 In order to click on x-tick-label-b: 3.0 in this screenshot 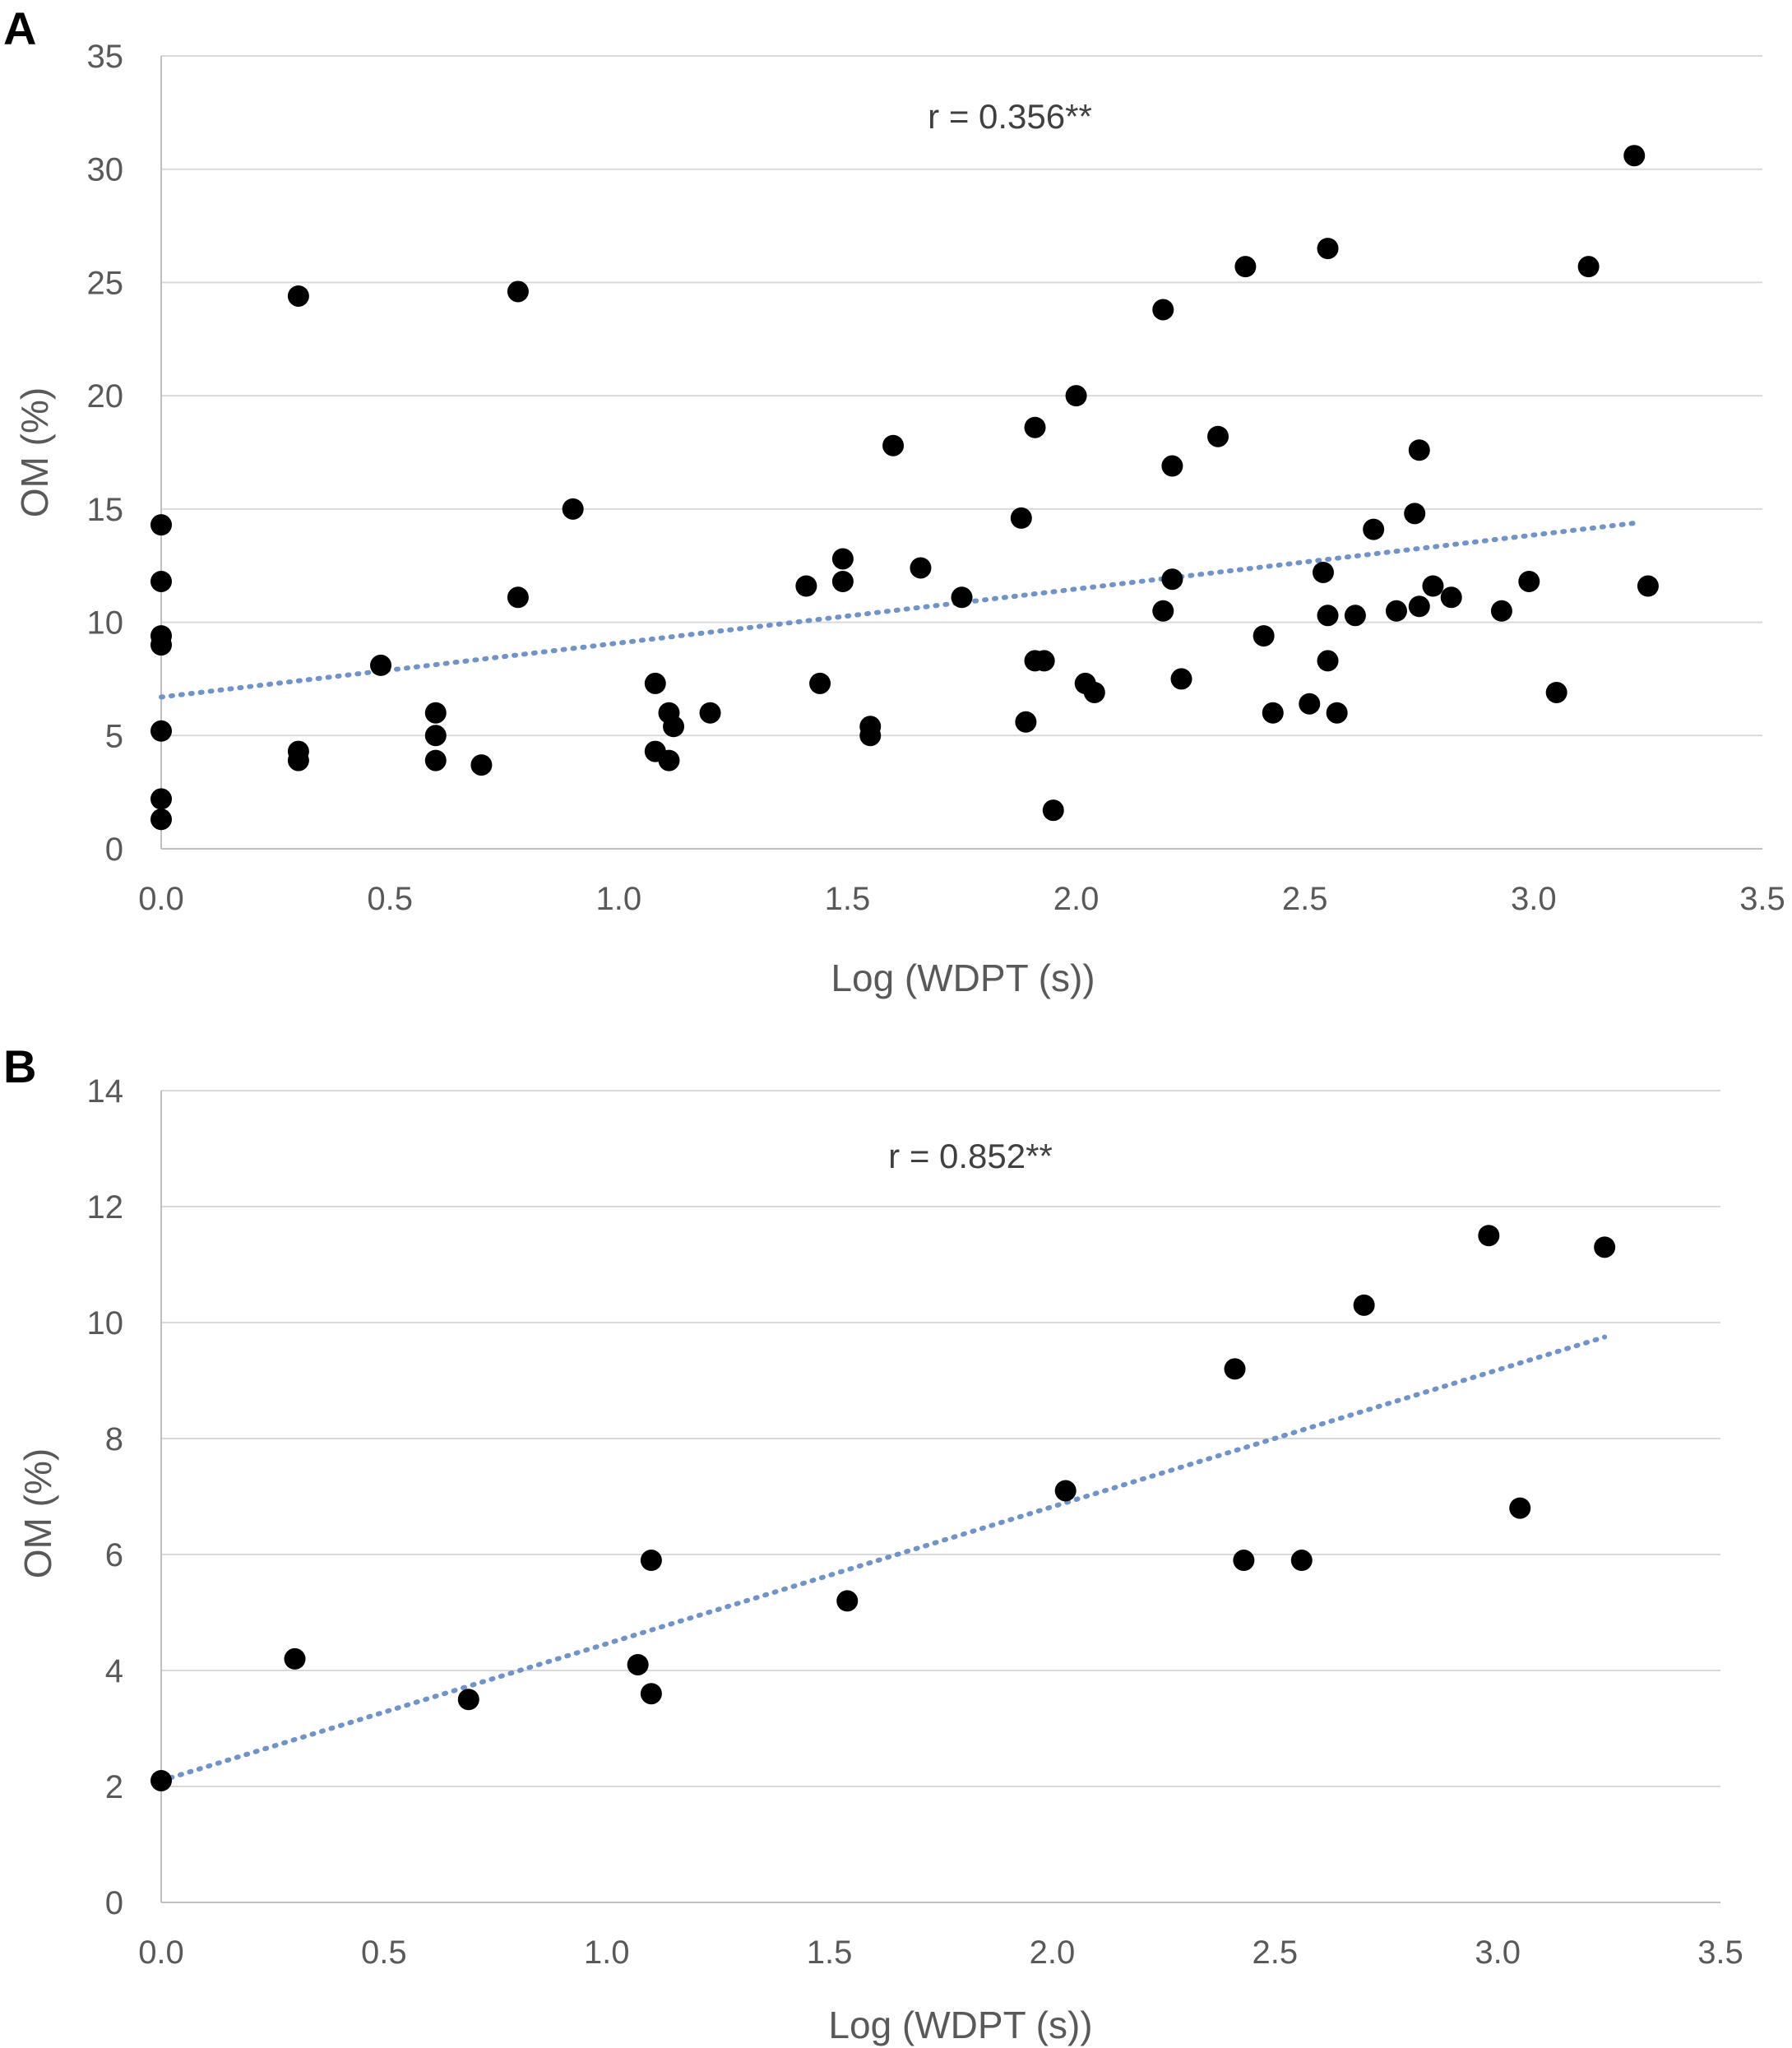, I will do `click(1498, 1952)`.